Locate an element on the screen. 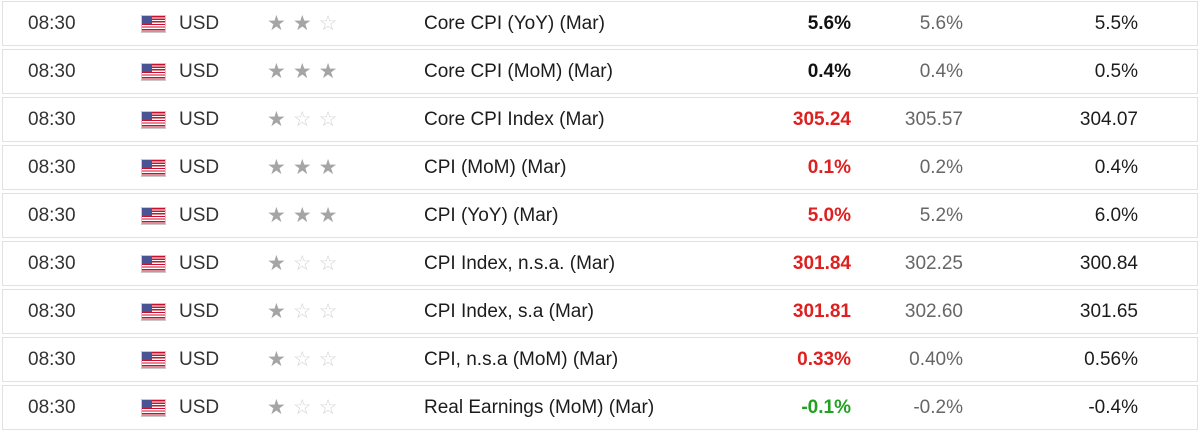 This screenshot has height=433, width=1200. star-filled-icons: ★★ is located at coordinates (293, 23).